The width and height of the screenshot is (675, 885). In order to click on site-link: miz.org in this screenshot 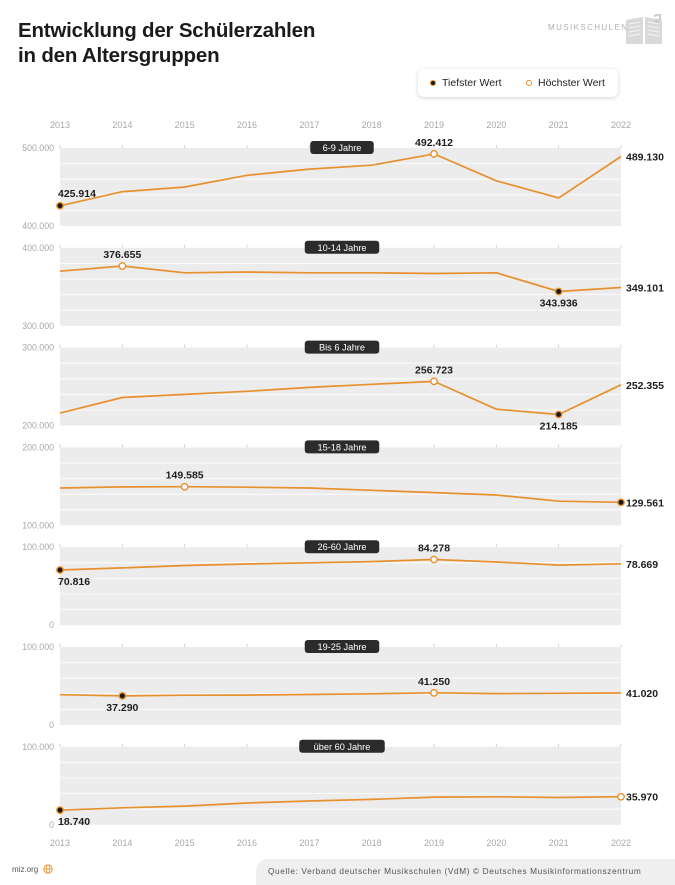, I will do `click(25, 869)`.